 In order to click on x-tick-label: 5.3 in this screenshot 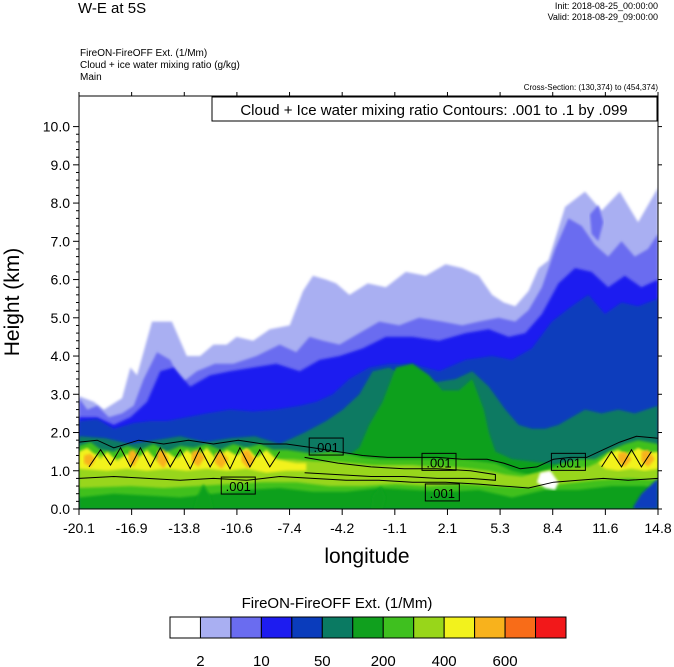, I will do `click(500, 528)`.